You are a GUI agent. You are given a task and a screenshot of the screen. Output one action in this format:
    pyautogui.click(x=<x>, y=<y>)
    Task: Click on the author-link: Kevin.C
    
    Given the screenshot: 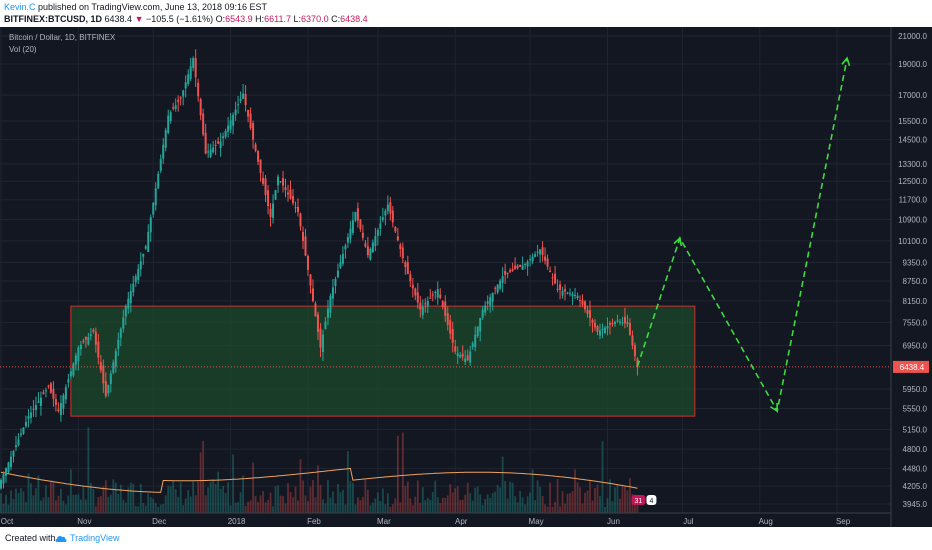 What is the action you would take?
    pyautogui.click(x=20, y=7)
    